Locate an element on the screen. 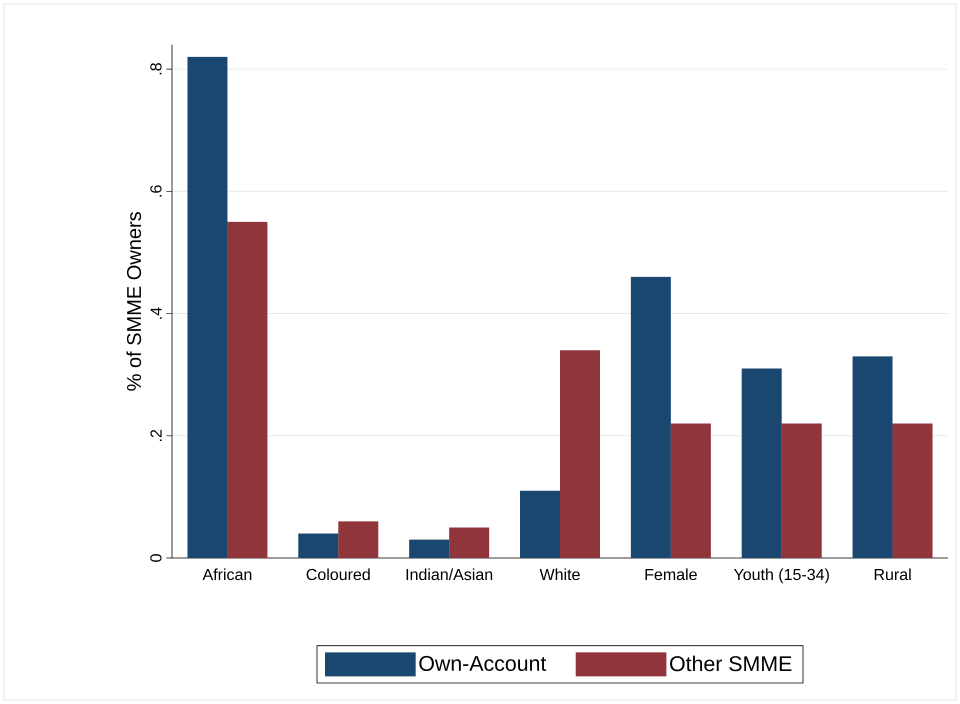 The width and height of the screenshot is (960, 704). y-tick-label: 0 is located at coordinates (156, 558).